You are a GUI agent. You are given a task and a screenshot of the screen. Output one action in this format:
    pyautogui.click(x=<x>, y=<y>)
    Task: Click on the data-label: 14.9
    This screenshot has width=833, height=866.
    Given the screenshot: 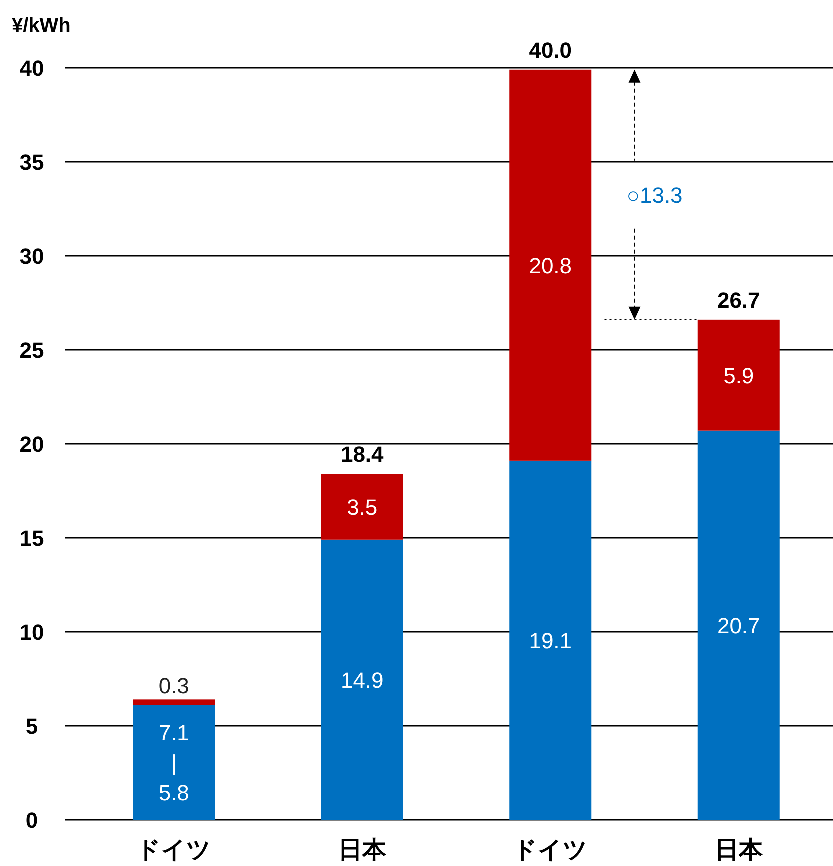 What is the action you would take?
    pyautogui.click(x=362, y=680)
    